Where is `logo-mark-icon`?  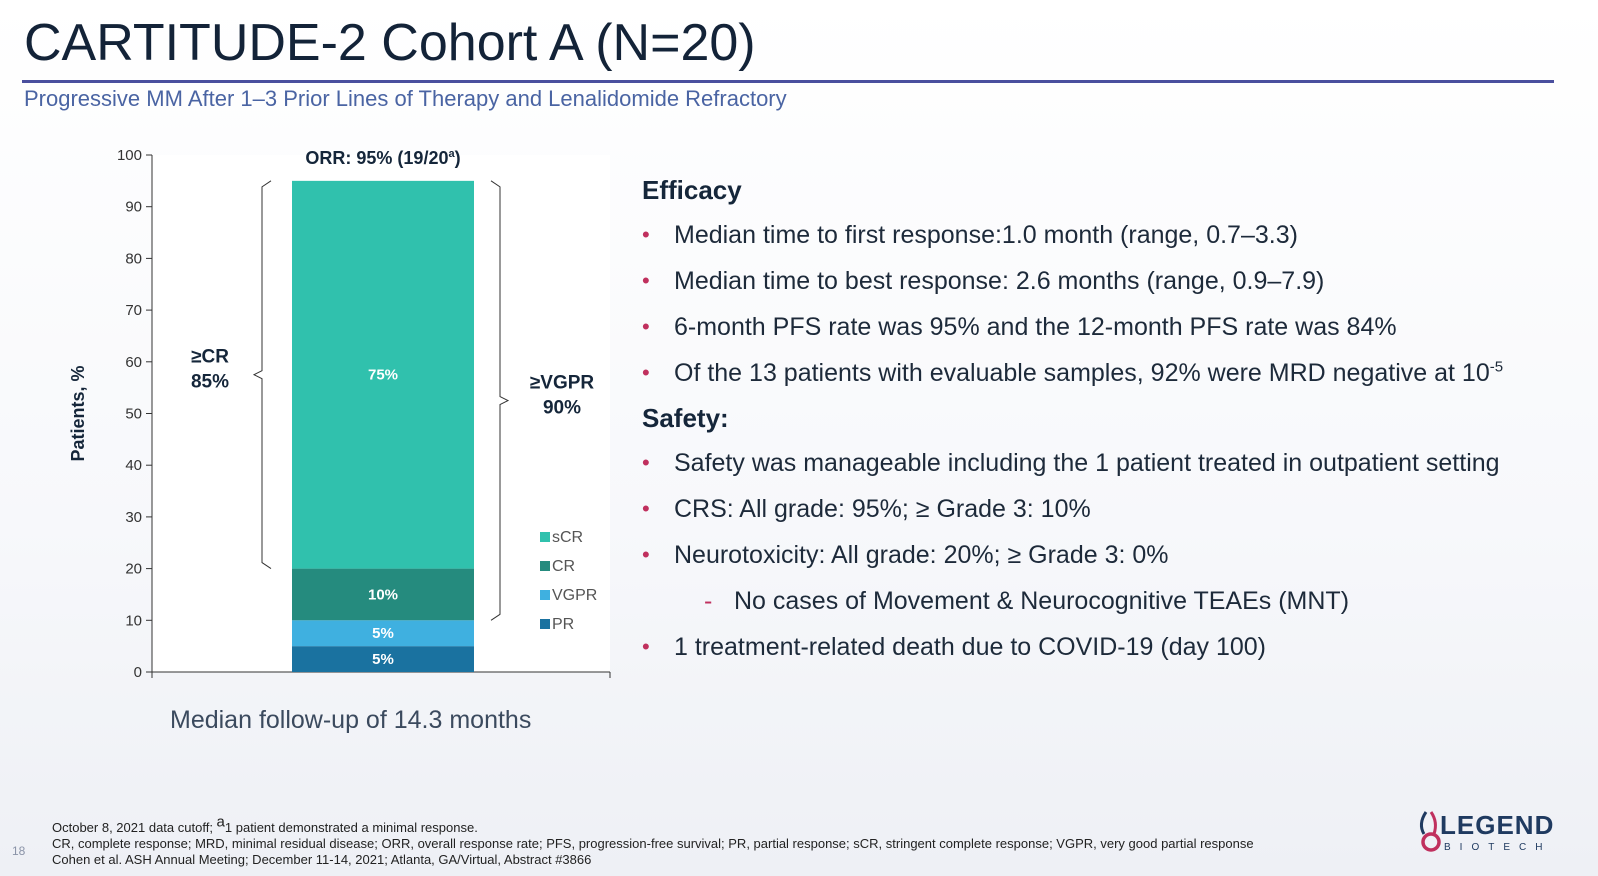
logo-mark-icon is located at coordinates (1430, 831).